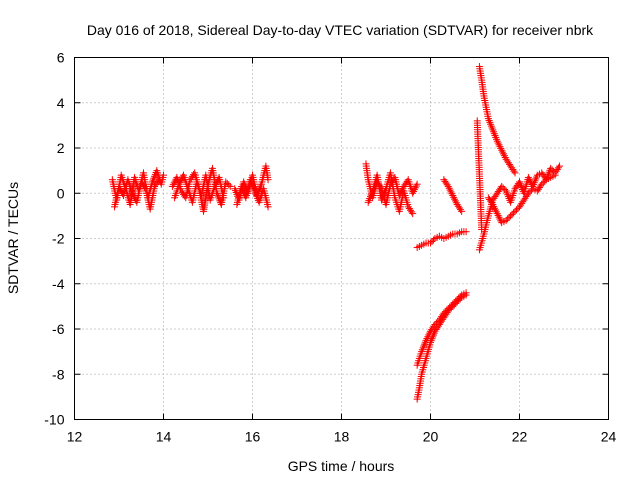 The height and width of the screenshot is (480, 640). What do you see at coordinates (58, 374) in the screenshot?
I see `y-tick-label: -8` at bounding box center [58, 374].